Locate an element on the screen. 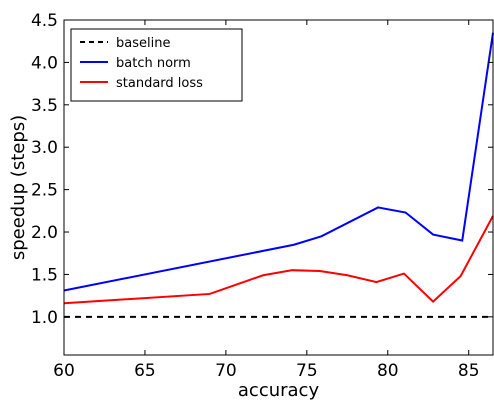  y-axis-label: speedup (steps) is located at coordinates (18, 187).